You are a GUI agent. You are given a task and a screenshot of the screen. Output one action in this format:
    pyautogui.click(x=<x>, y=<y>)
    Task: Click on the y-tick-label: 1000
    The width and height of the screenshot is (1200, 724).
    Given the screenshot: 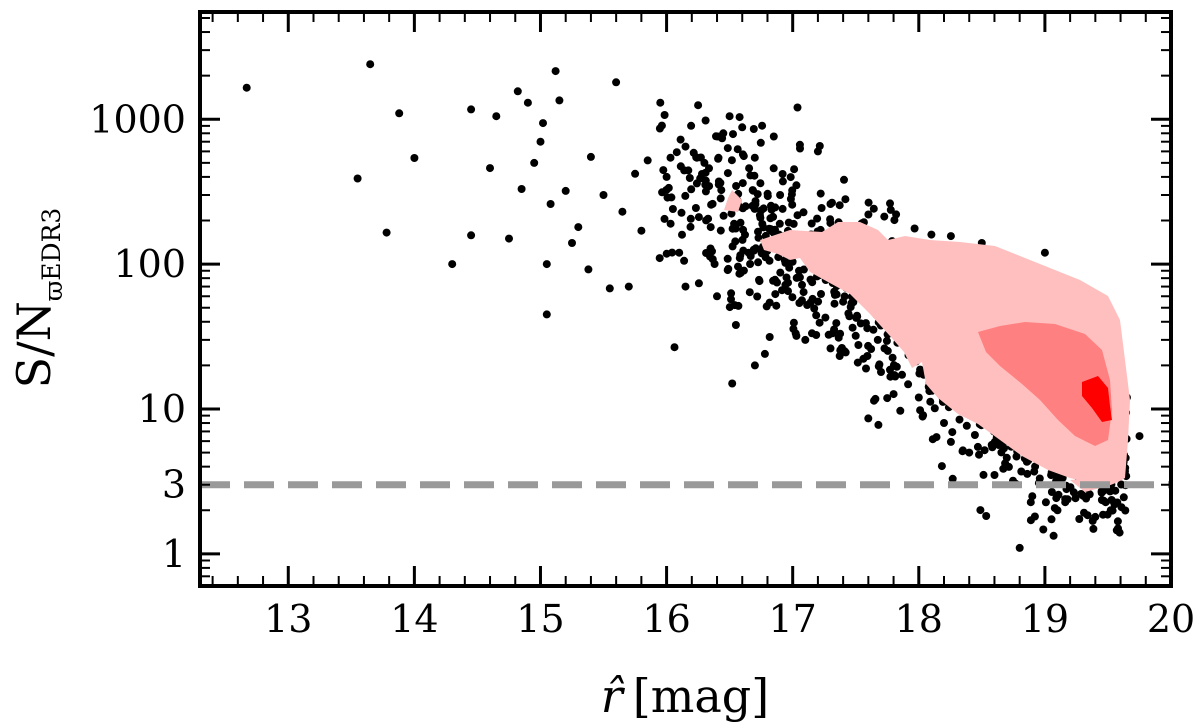 What is the action you would take?
    pyautogui.click(x=137, y=119)
    